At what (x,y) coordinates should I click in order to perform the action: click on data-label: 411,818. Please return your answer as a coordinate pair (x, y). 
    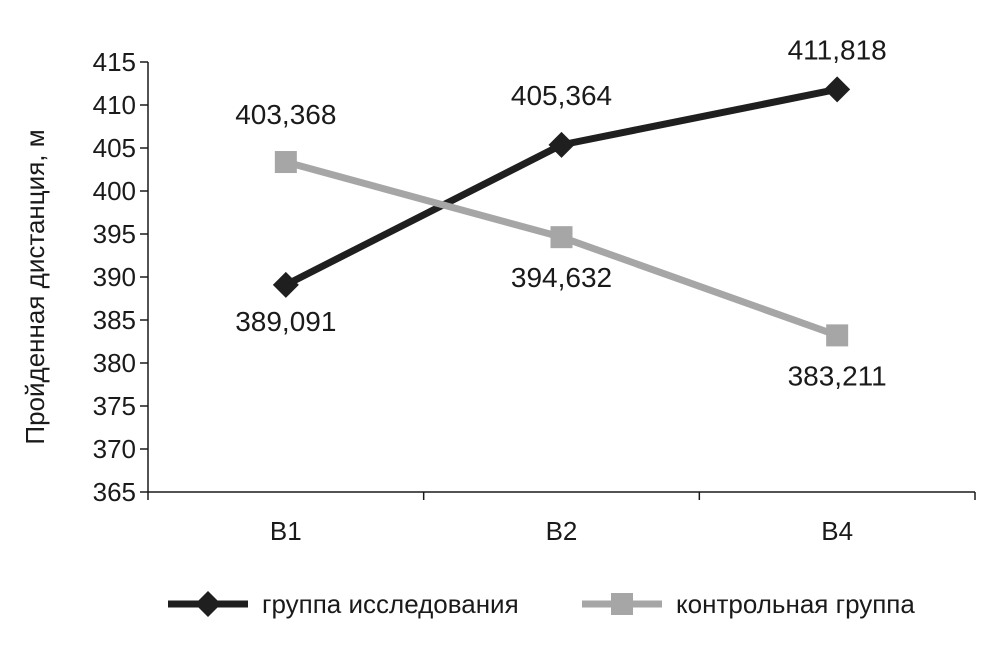
    Looking at the image, I should click on (837, 49).